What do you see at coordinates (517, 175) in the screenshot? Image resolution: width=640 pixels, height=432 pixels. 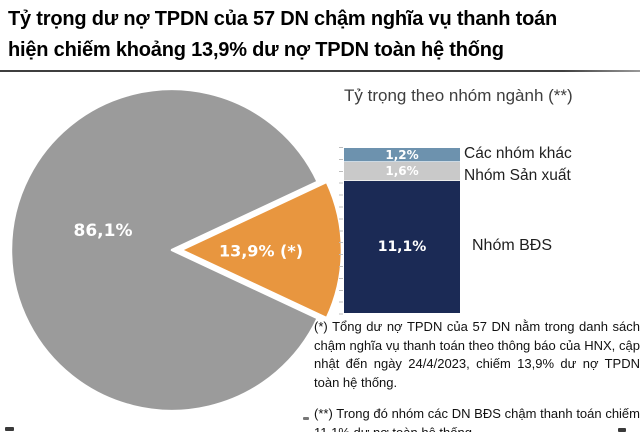 I see `bar-category-label-manufacturing: Nhóm Sản xuất` at bounding box center [517, 175].